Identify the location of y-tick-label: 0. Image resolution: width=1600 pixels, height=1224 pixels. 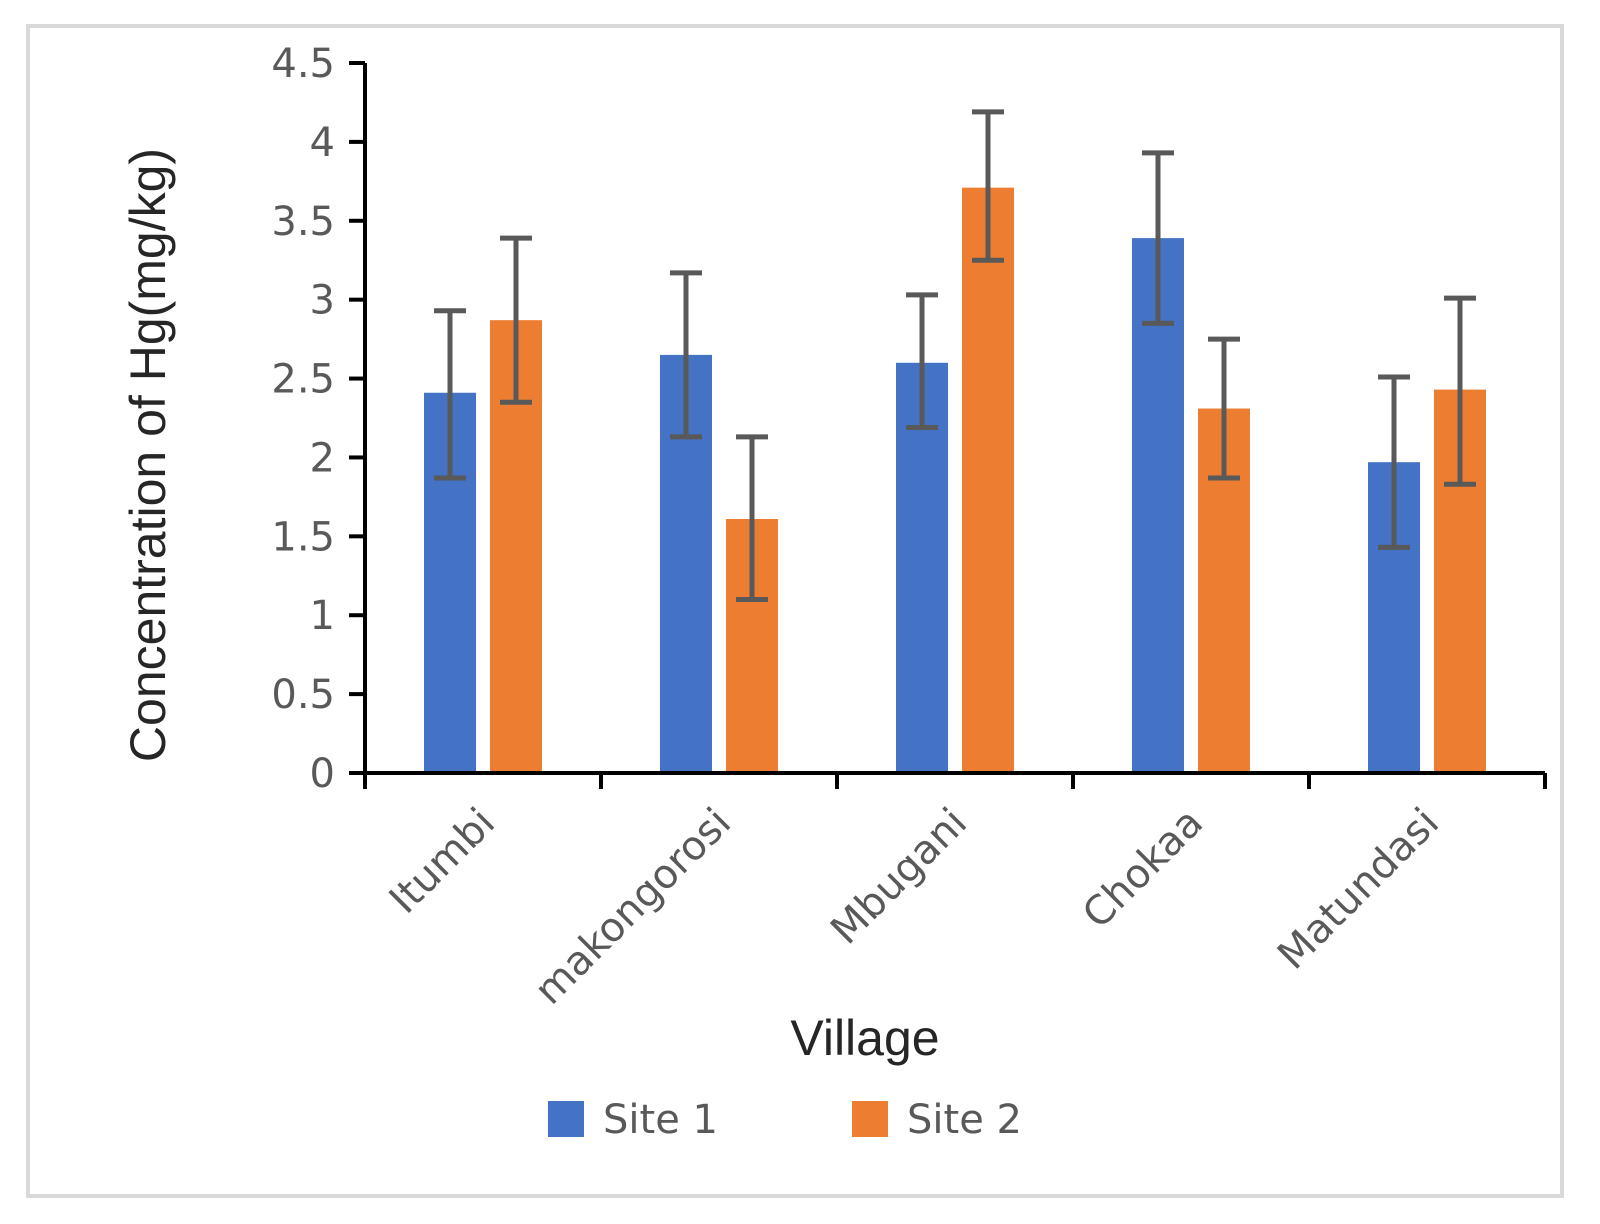
(322, 774).